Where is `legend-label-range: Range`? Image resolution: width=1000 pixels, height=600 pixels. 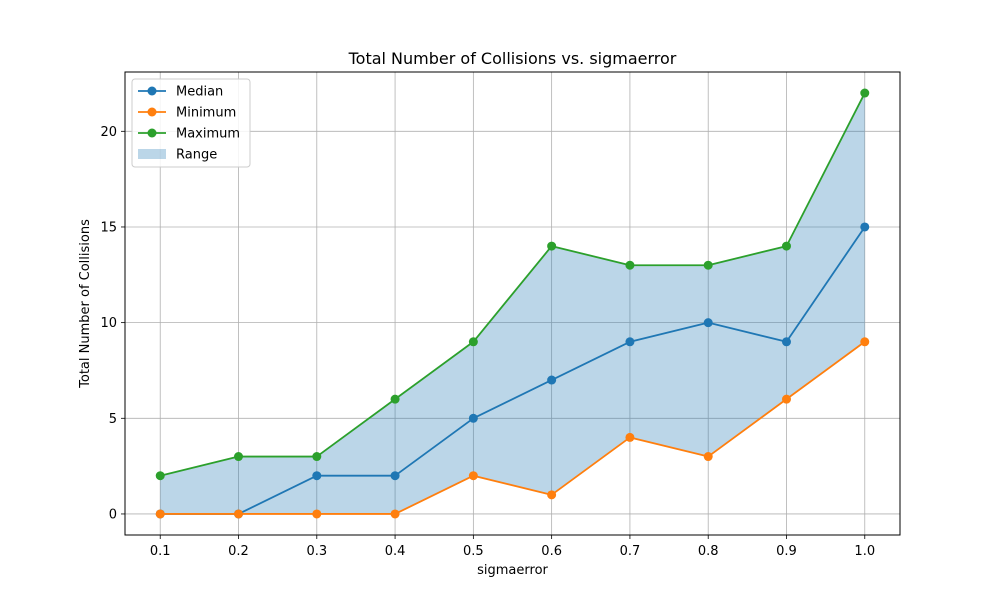 legend-label-range: Range is located at coordinates (196, 155).